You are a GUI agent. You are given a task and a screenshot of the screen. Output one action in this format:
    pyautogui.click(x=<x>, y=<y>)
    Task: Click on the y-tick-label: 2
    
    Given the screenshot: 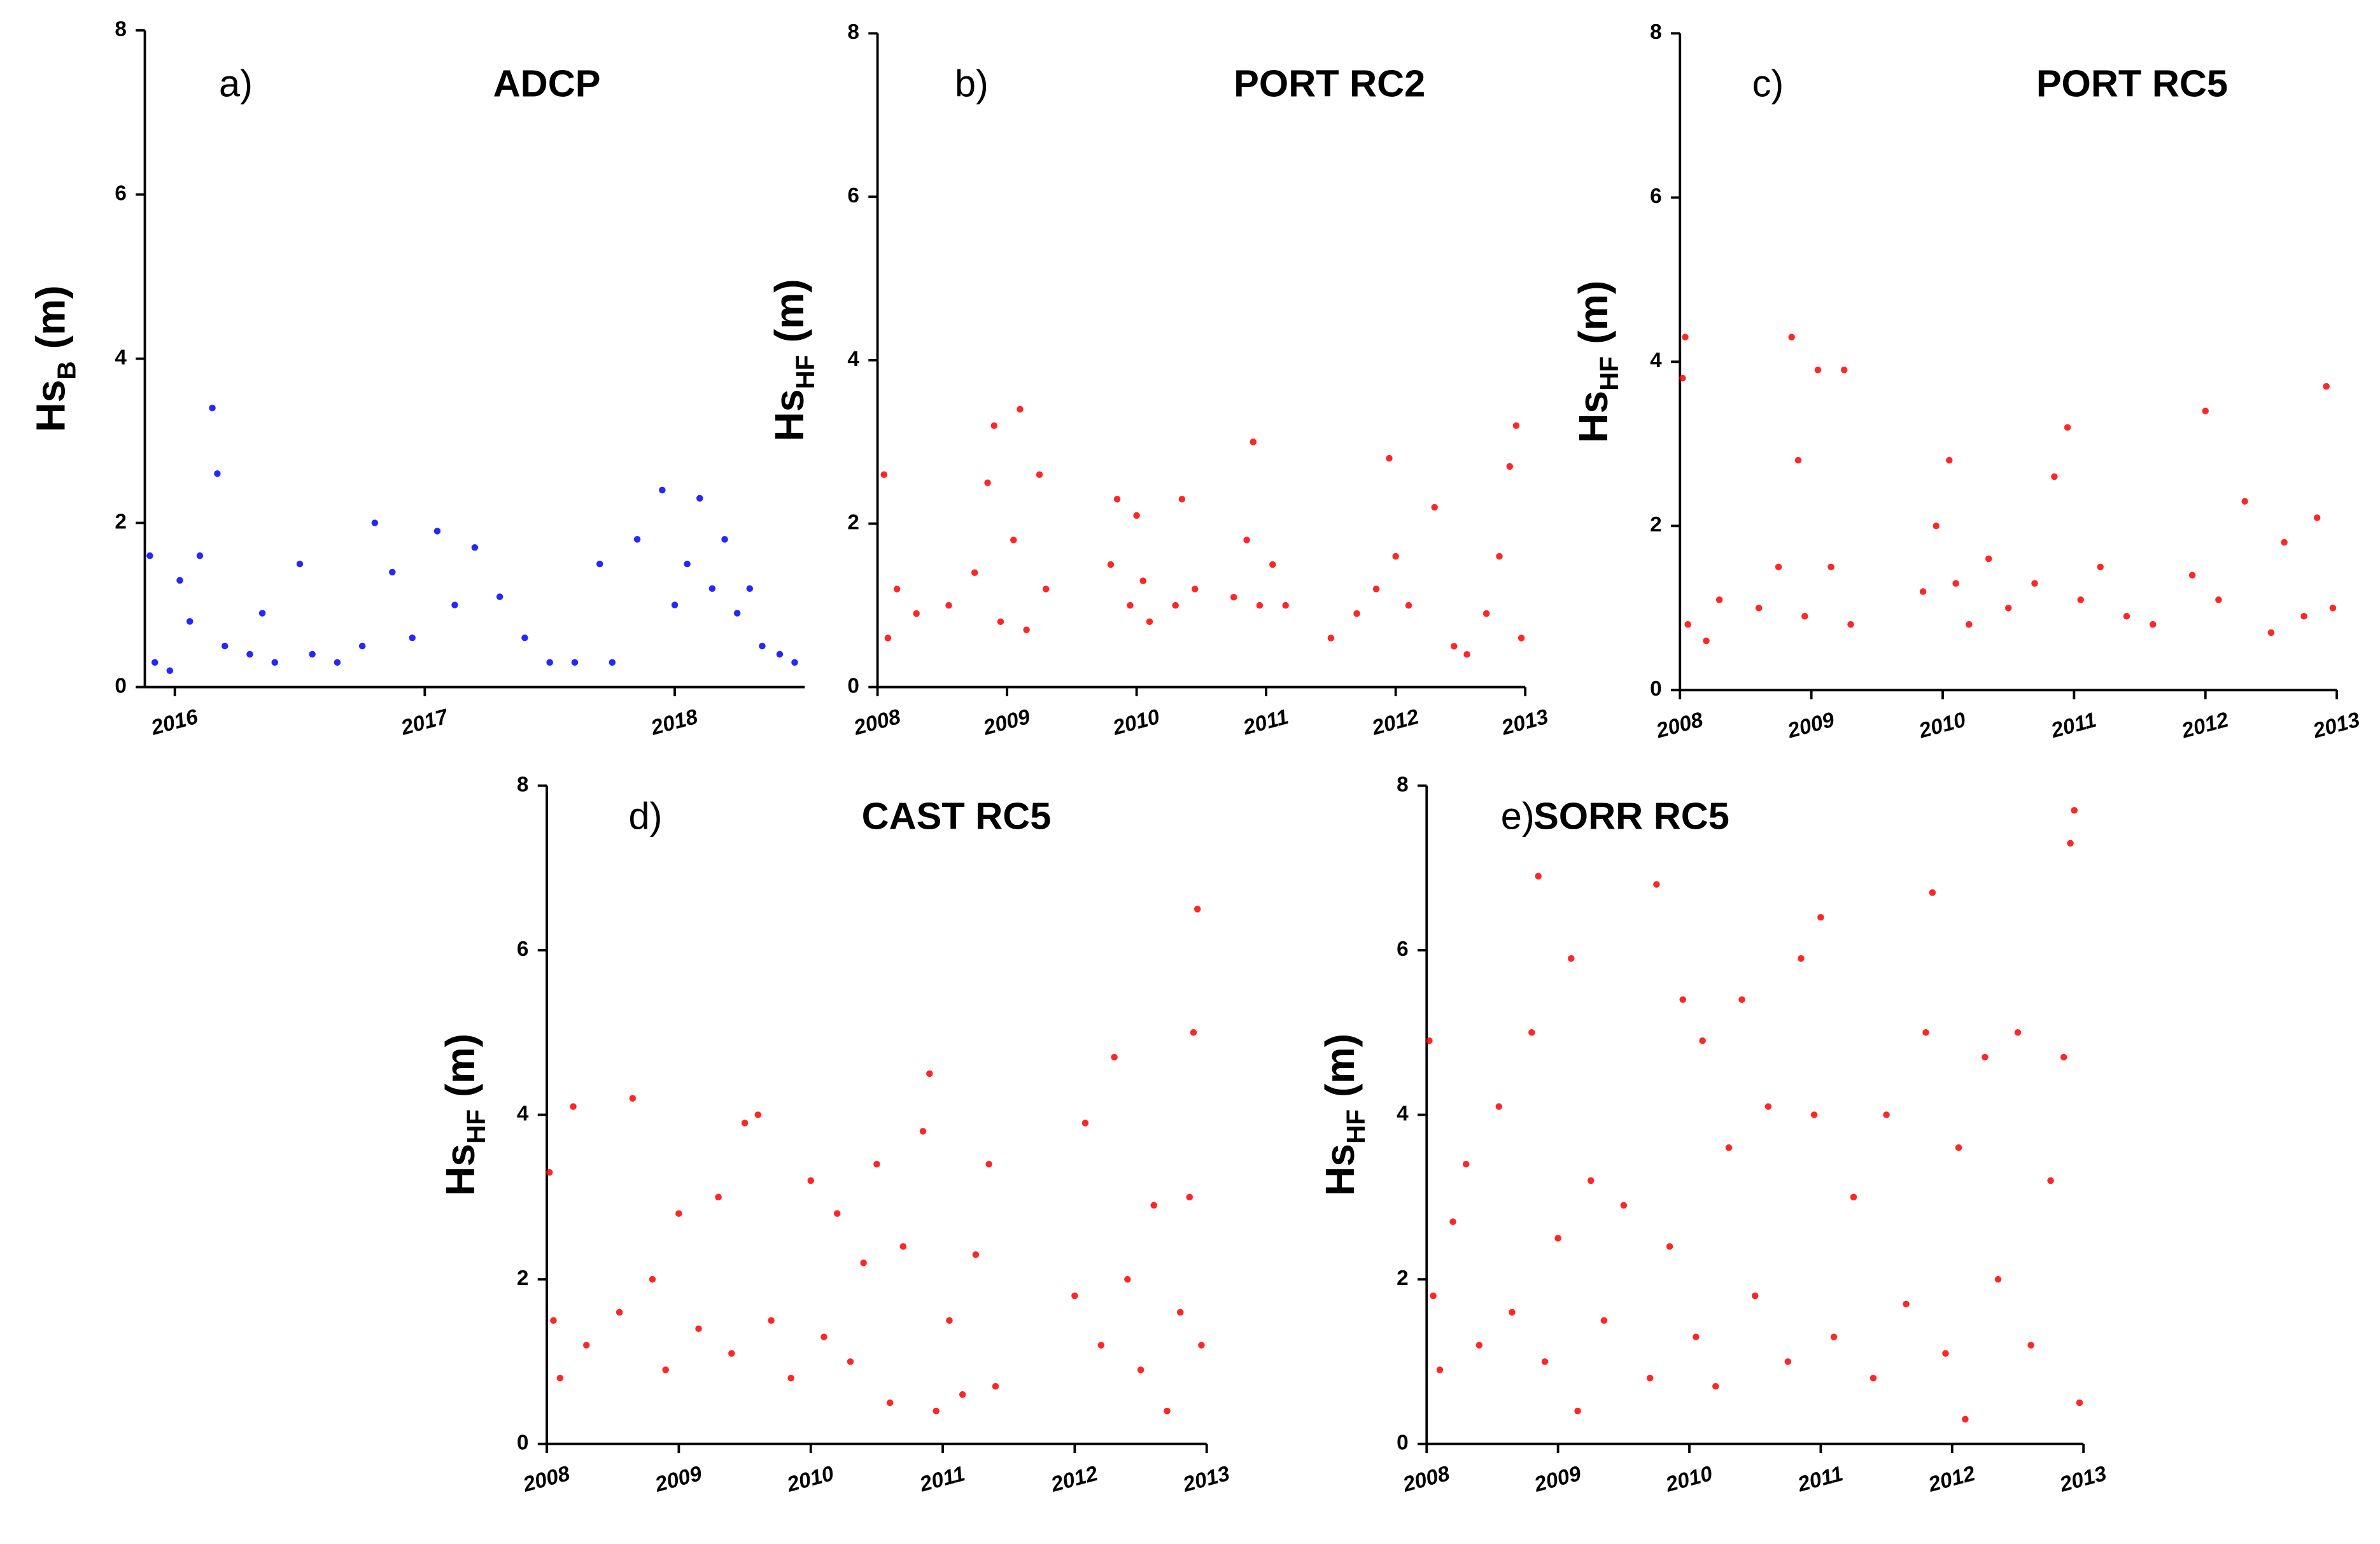 What is the action you would take?
    pyautogui.click(x=1656, y=525)
    